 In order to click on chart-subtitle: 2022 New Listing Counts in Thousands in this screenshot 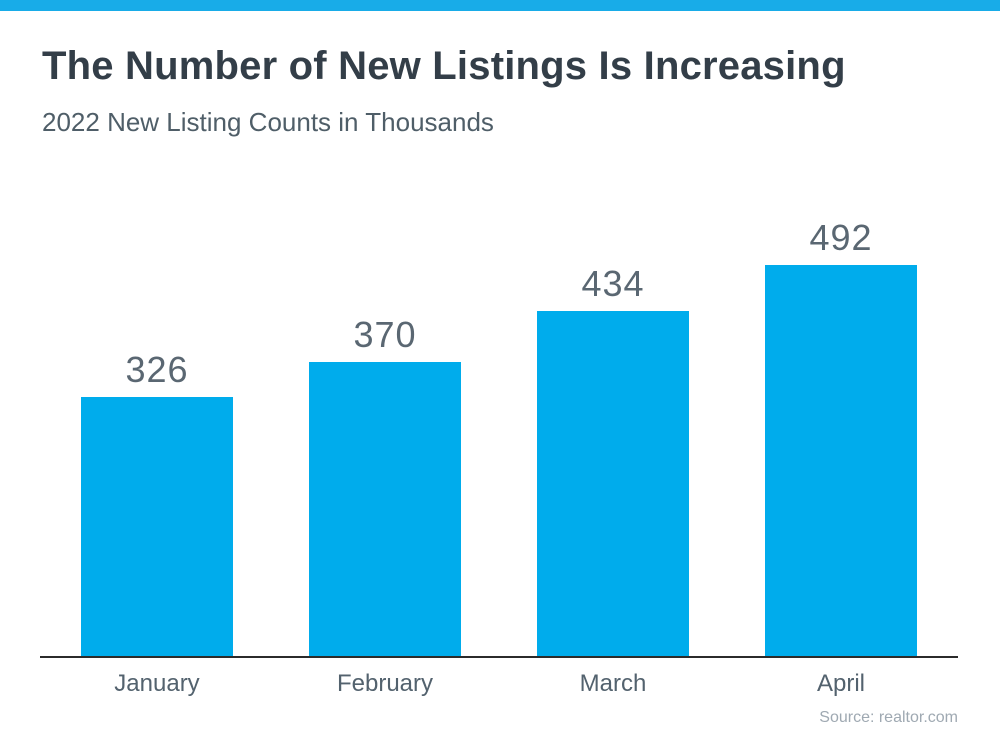, I will do `click(268, 122)`.